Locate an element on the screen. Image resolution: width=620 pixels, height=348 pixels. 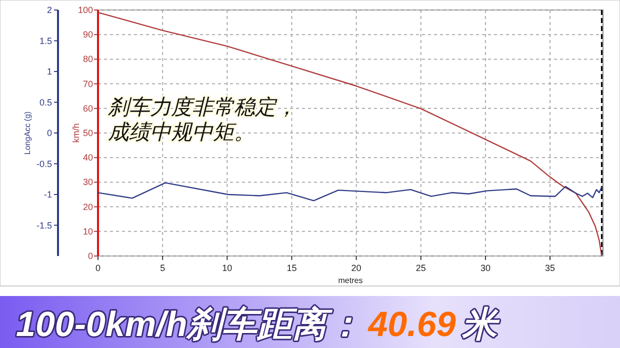
y2-tick-label: 1 is located at coordinates (49, 71).